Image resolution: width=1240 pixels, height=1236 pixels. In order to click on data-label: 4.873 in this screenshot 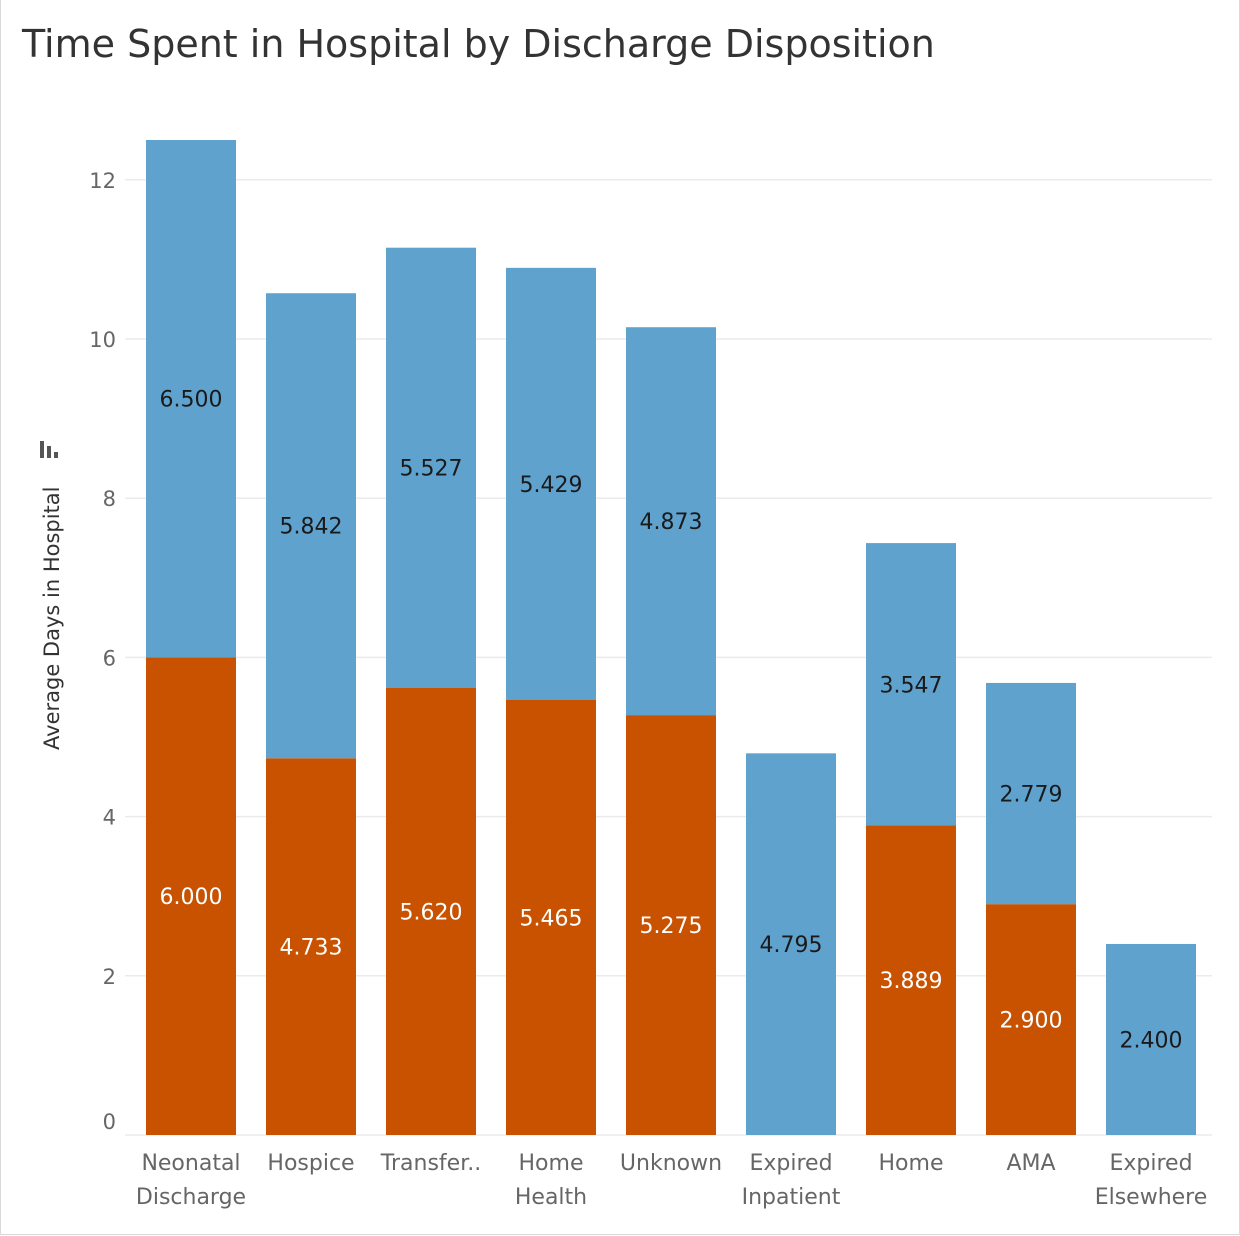, I will do `click(671, 522)`.